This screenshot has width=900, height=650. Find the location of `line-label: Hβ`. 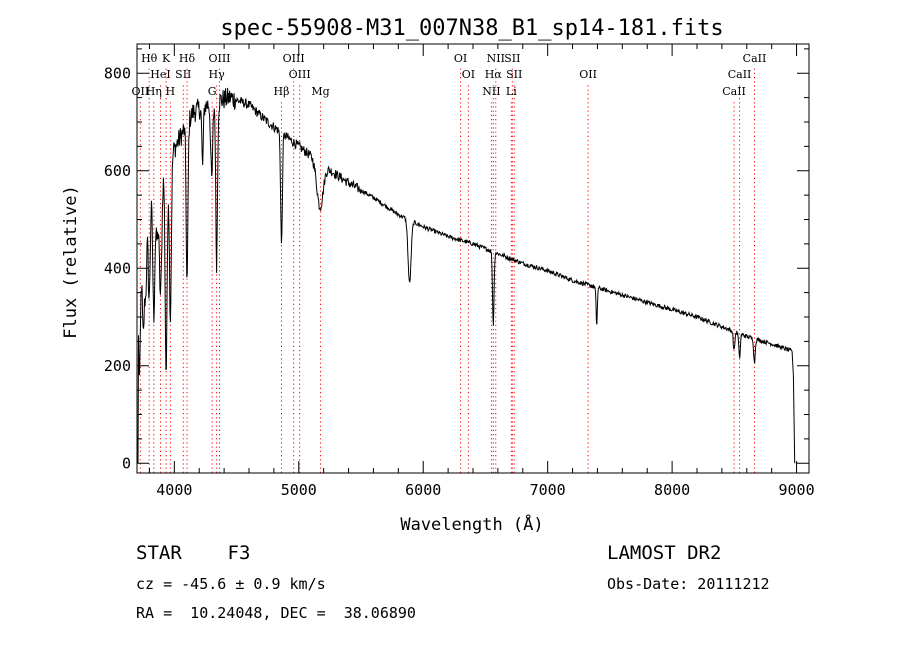

line-label: Hβ is located at coordinates (282, 91).